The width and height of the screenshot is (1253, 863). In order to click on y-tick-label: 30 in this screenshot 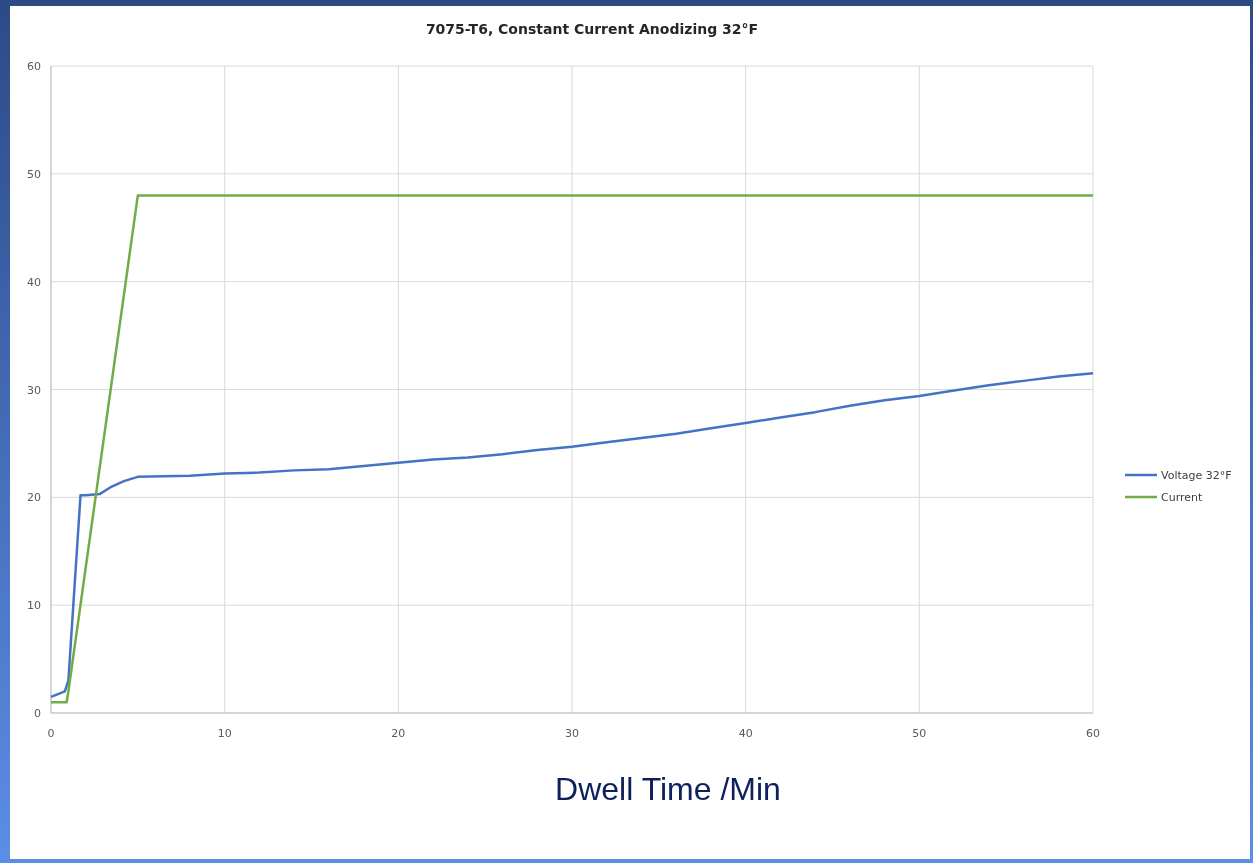, I will do `click(34, 390)`.